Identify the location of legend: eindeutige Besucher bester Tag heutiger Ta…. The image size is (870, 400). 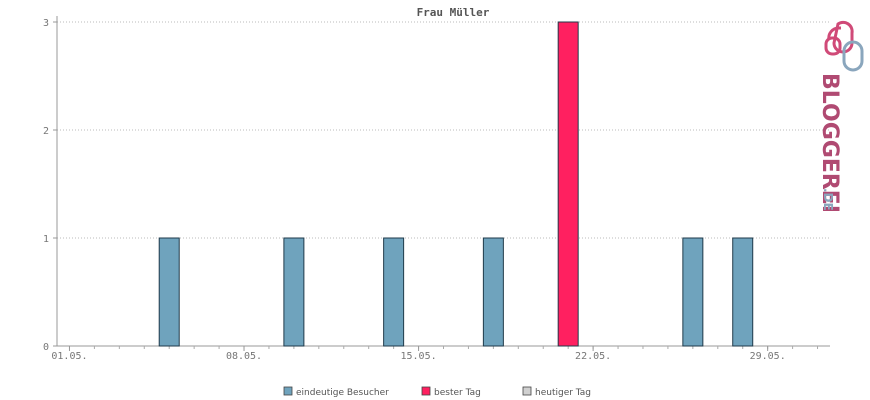
(437, 392).